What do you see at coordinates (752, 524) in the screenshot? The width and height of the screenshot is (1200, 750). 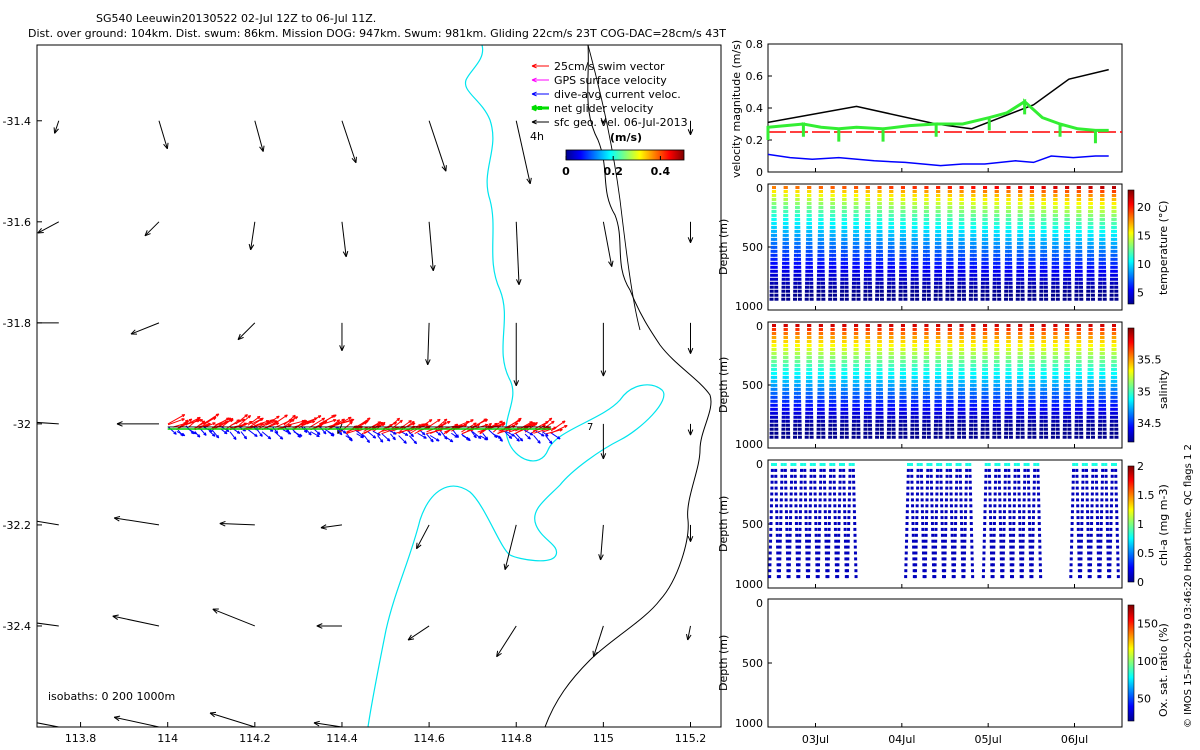 I see `chla-ytick-label: 500` at bounding box center [752, 524].